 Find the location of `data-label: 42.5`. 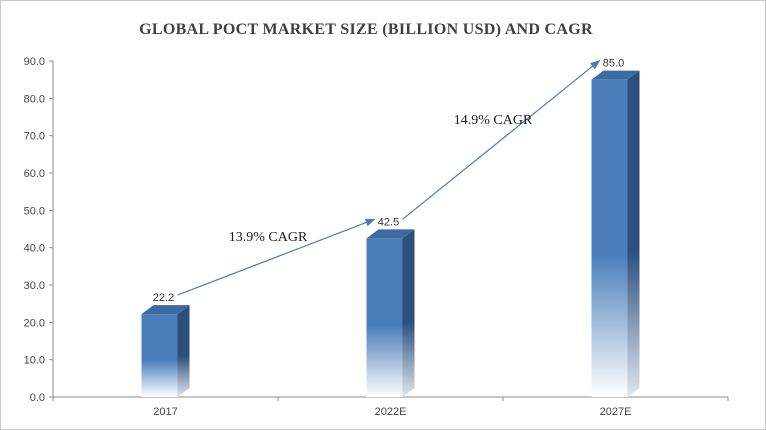

data-label: 42.5 is located at coordinates (388, 222).